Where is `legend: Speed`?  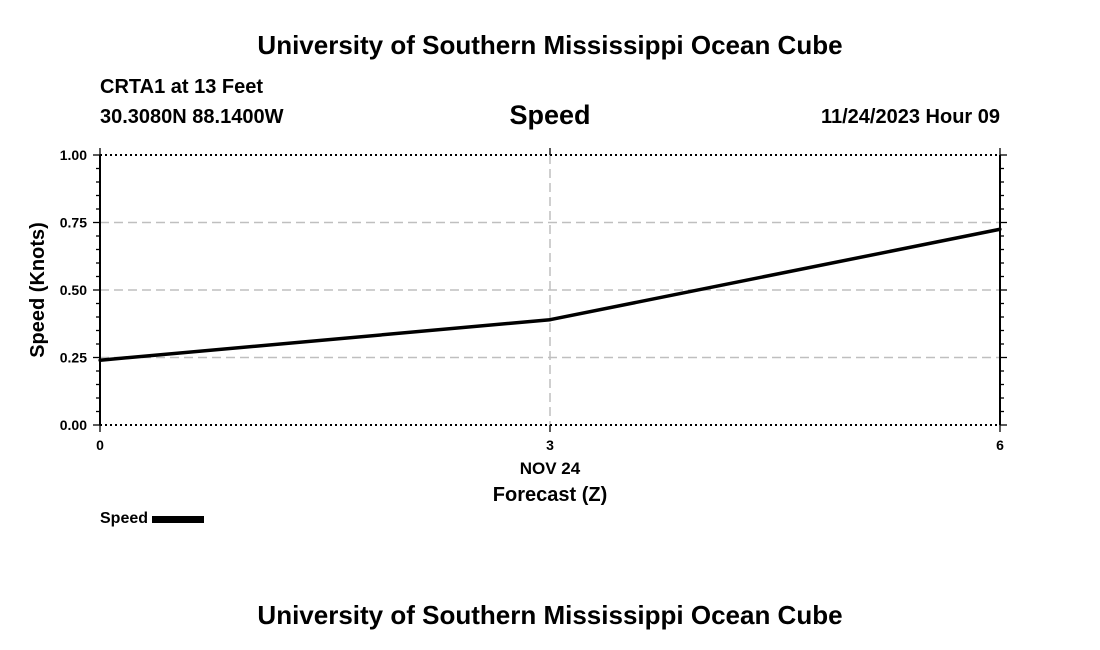 legend: Speed is located at coordinates (152, 519).